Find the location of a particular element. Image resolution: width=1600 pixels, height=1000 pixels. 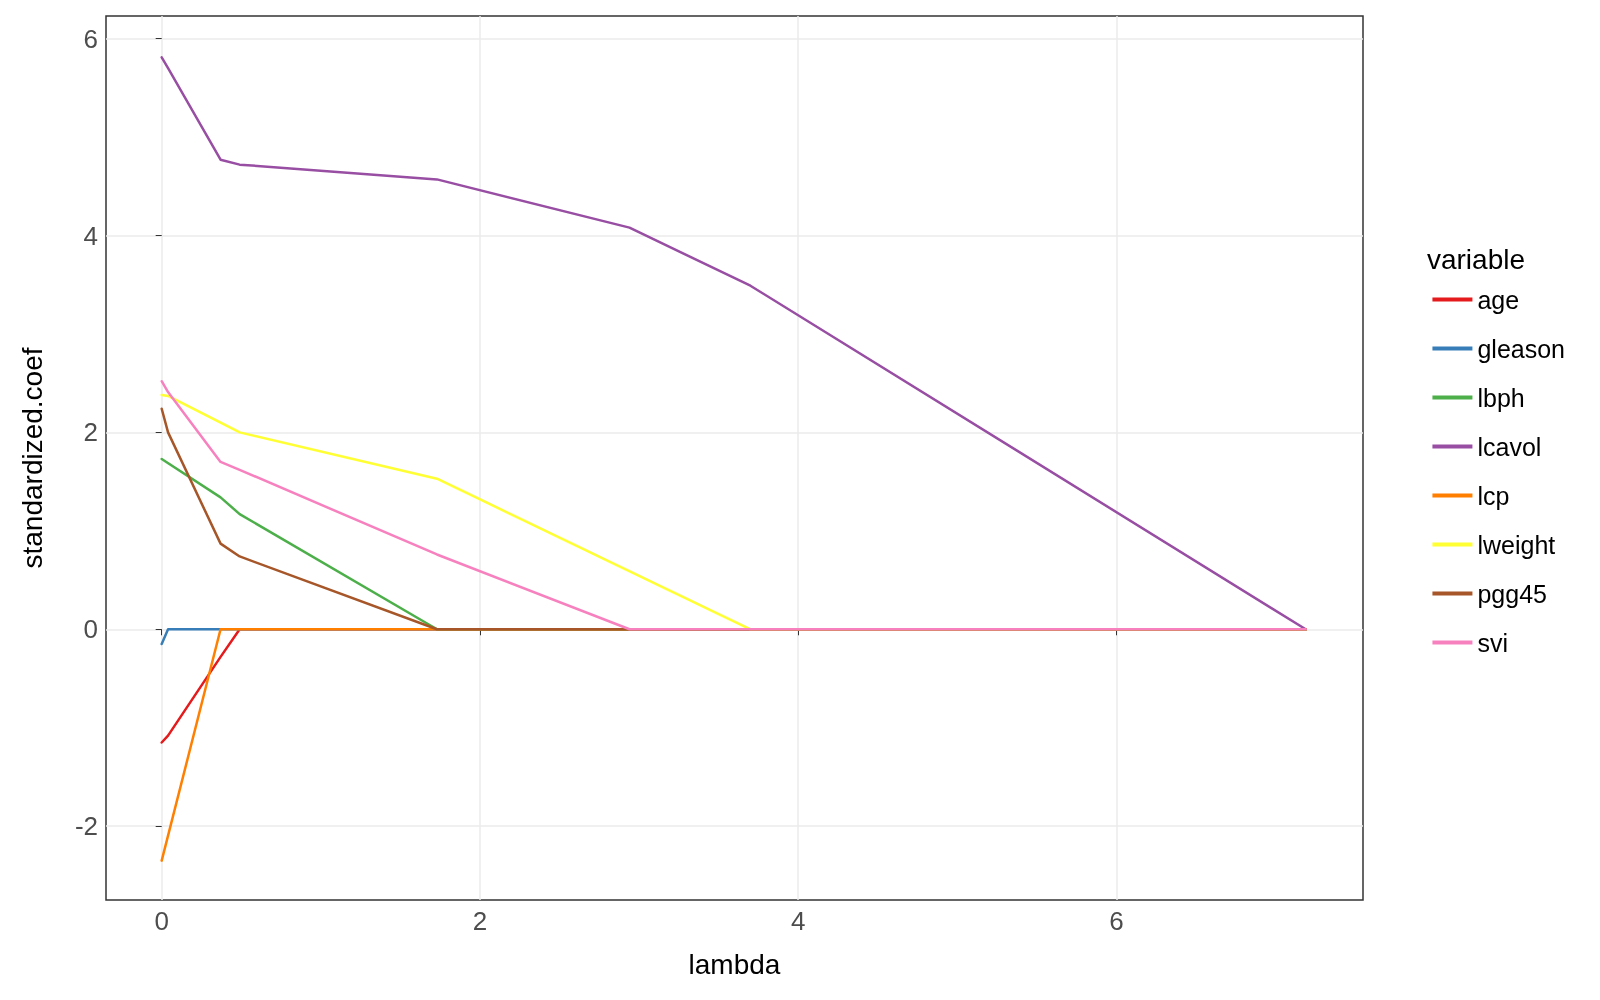

x-tick-label: 2 is located at coordinates (480, 921).